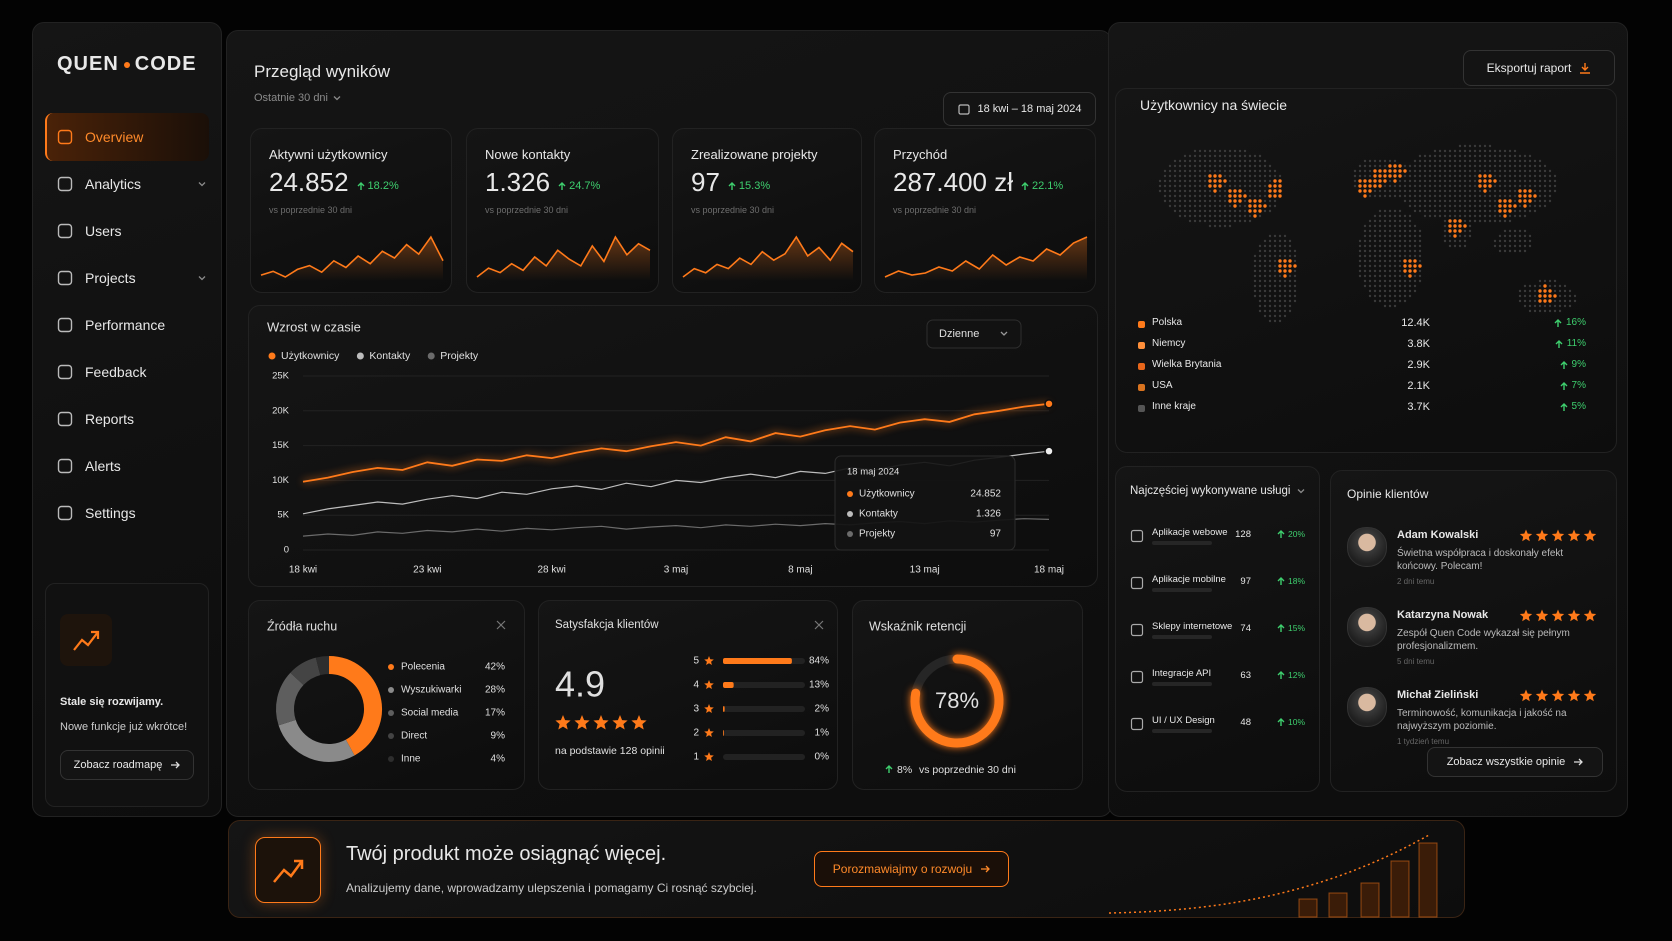 The width and height of the screenshot is (1672, 941). I want to click on nav-item: Users, so click(132, 231).